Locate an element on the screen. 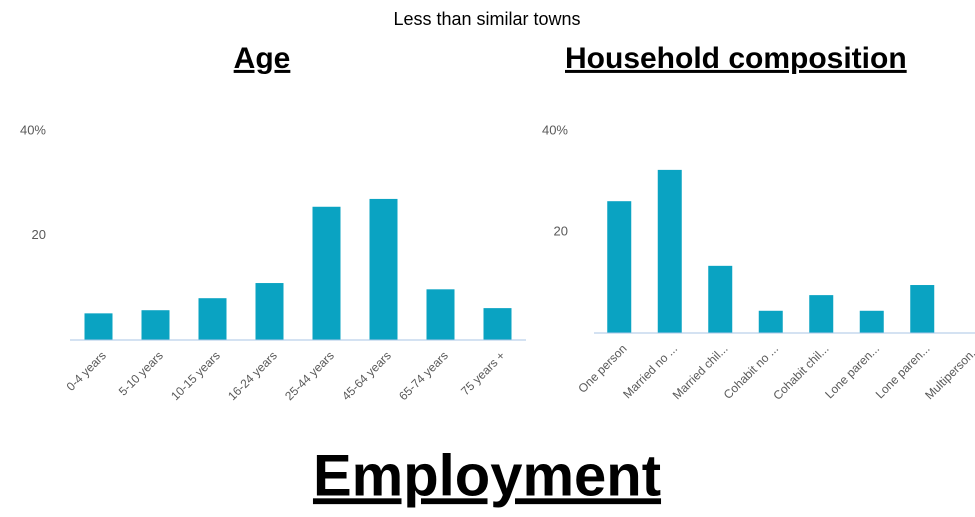 The image size is (975, 517). x-tick-label: 75 years + is located at coordinates (483, 373).